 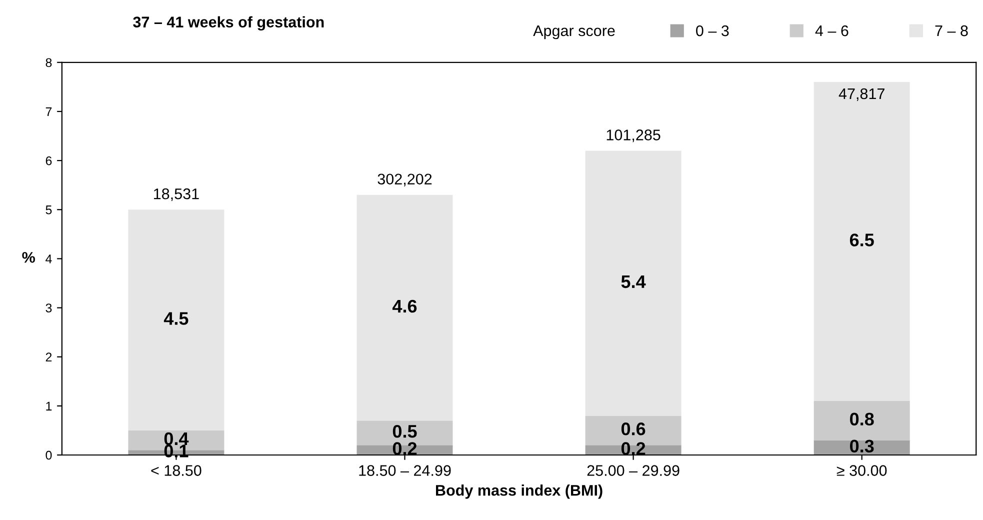 I want to click on y-tick-label: 7, so click(x=49, y=111).